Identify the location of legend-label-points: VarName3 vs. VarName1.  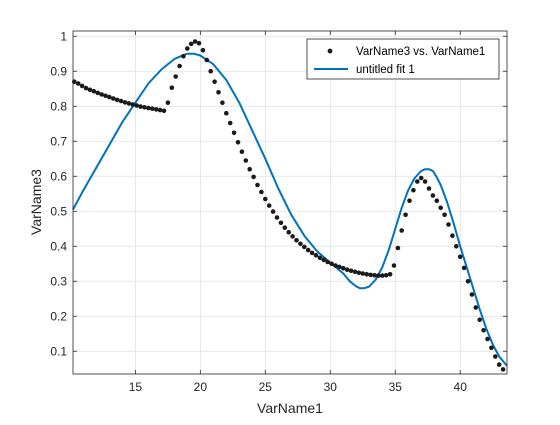
(420, 52).